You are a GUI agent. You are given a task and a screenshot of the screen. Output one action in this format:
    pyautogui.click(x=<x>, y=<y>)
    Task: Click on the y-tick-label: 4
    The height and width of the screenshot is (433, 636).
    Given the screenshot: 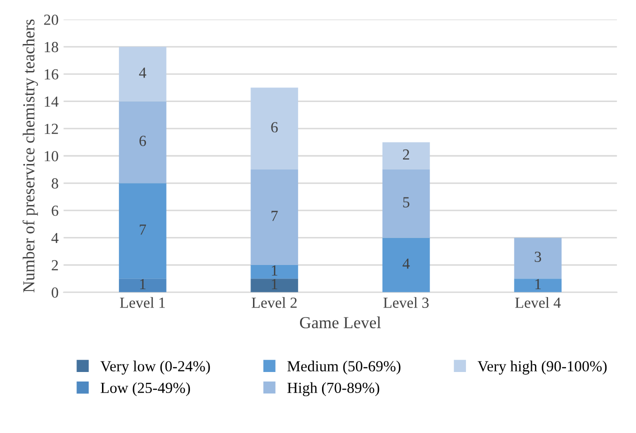 What is the action you would take?
    pyautogui.click(x=54, y=238)
    